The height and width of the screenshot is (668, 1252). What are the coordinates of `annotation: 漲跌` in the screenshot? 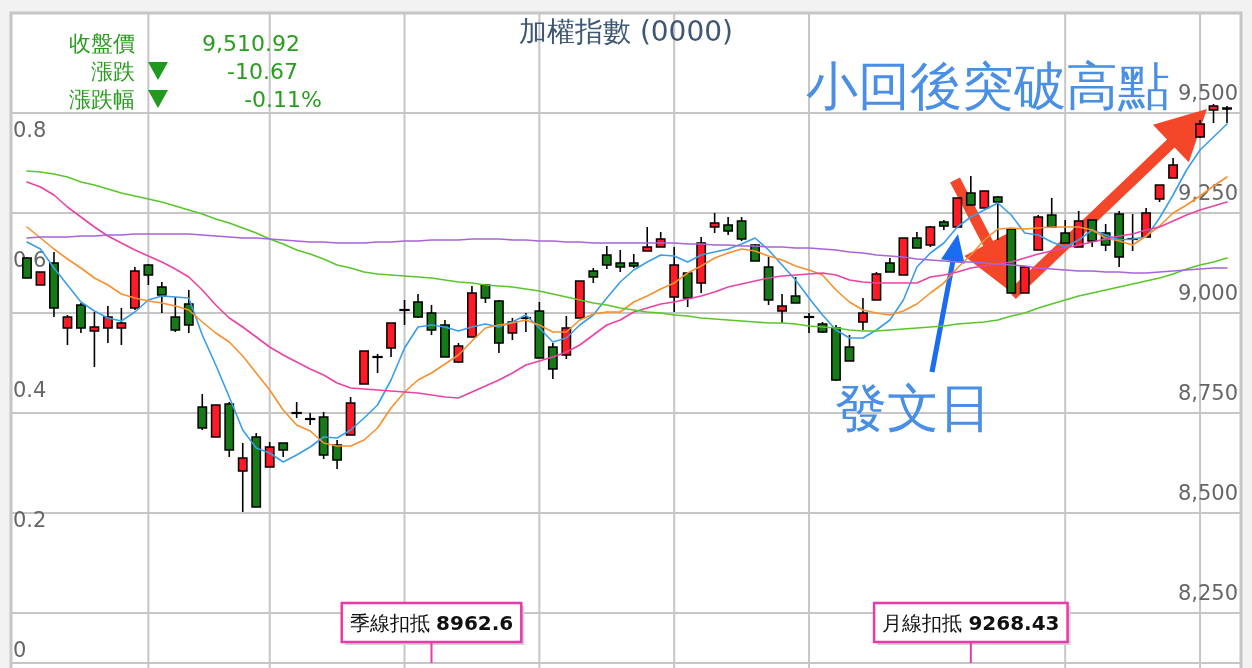 It's located at (113, 71).